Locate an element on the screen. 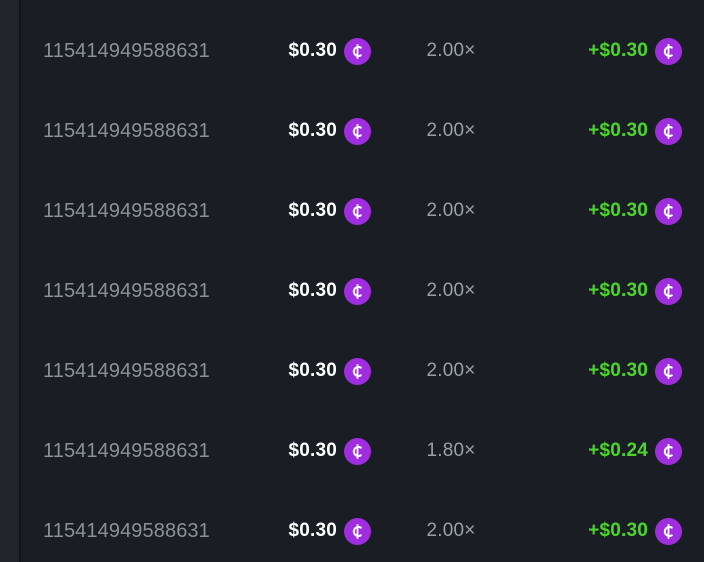 The image size is (704, 562). payout-label: +$0.24 is located at coordinates (618, 450).